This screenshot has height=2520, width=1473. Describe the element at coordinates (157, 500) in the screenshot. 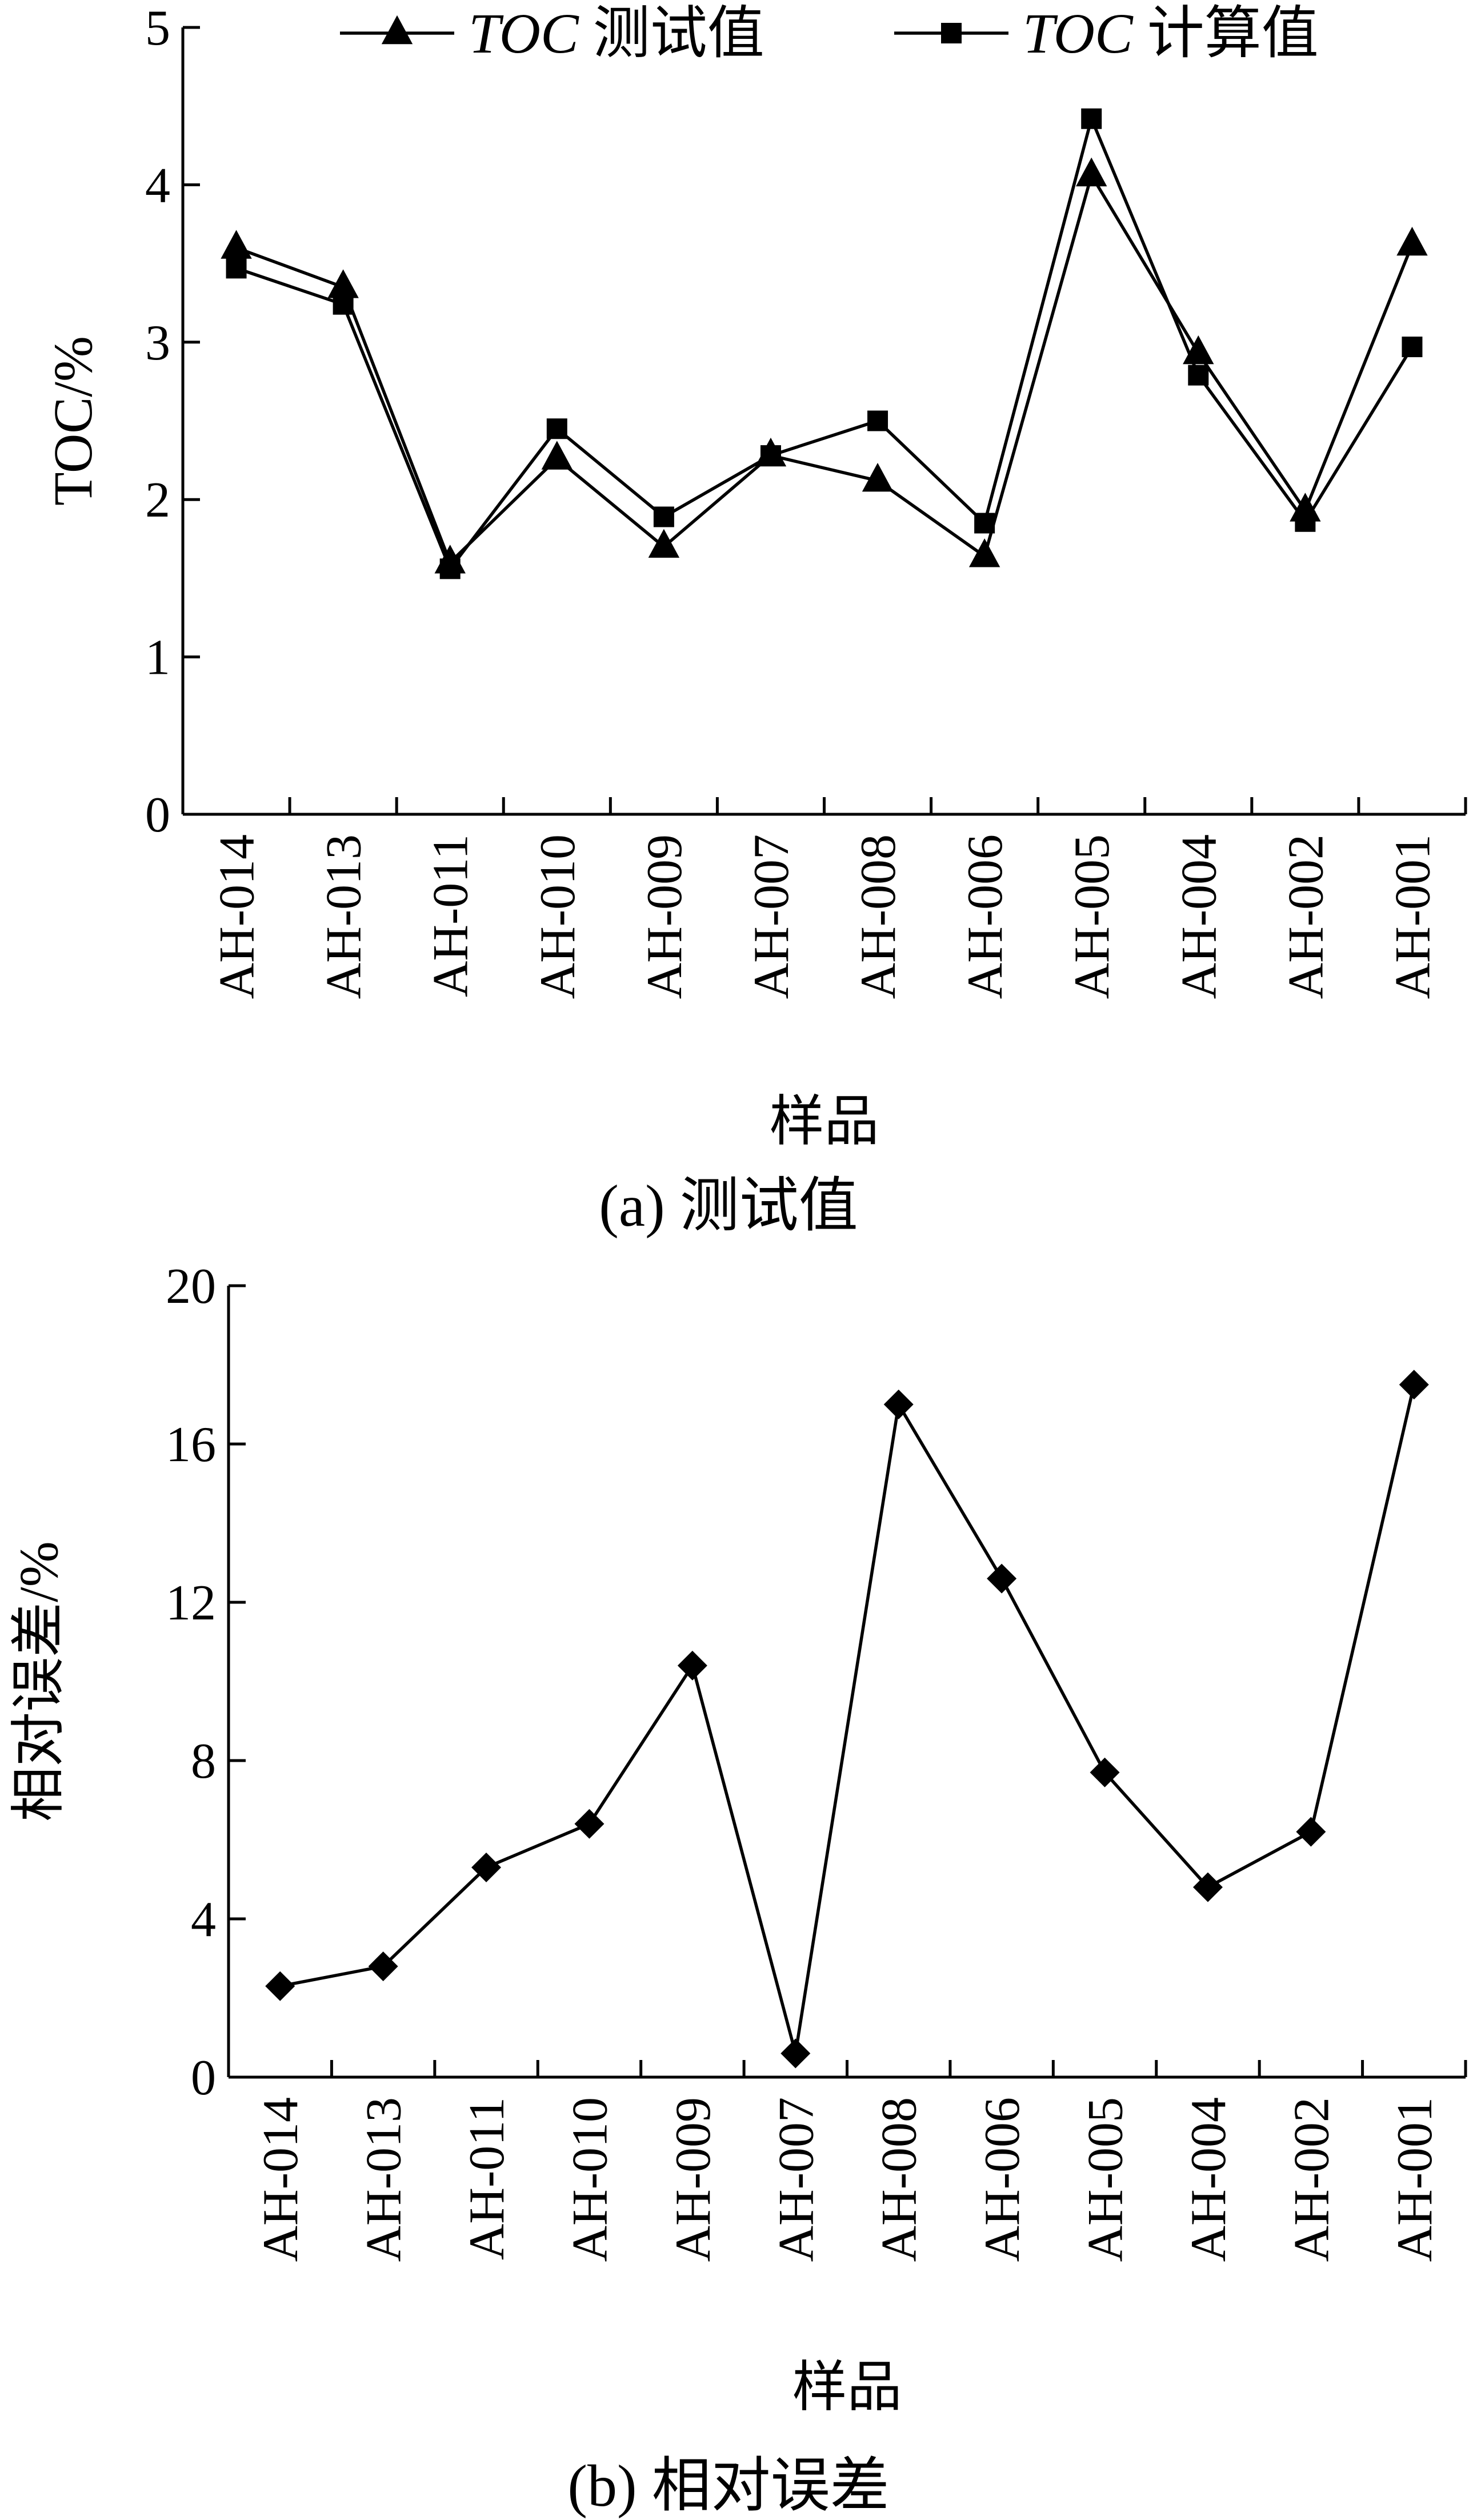

I see `y-tick-label: 2` at that location.